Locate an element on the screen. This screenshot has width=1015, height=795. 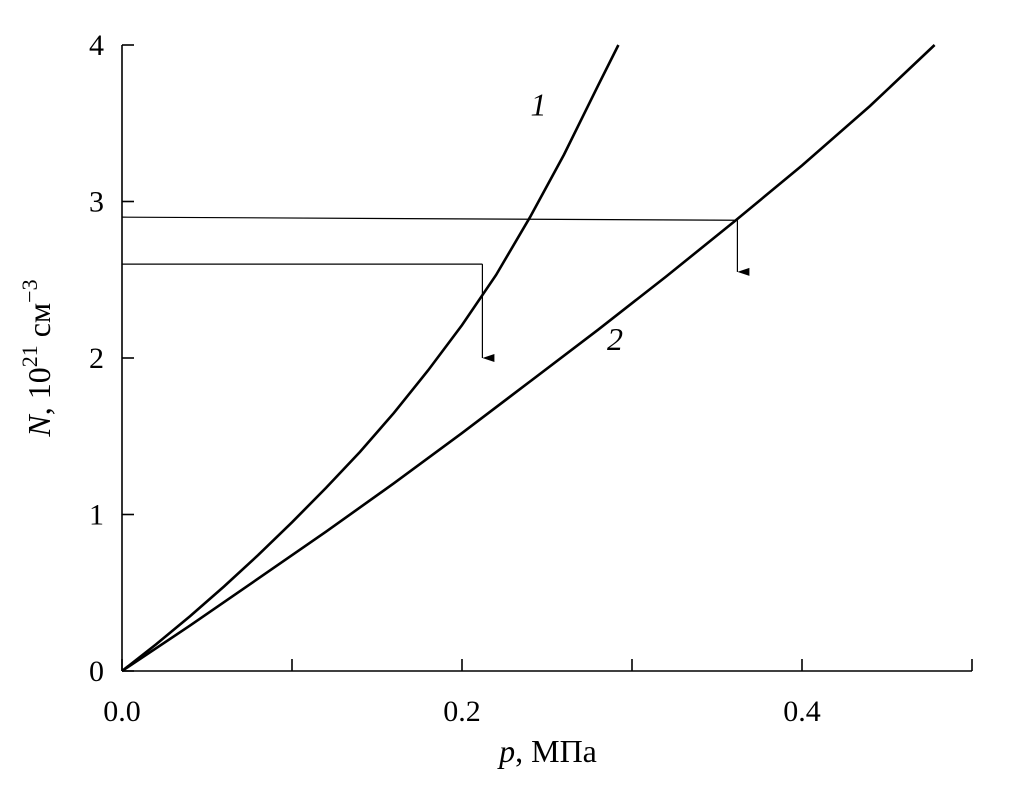
x-axis-label: p, МПа is located at coordinates (547, 751).